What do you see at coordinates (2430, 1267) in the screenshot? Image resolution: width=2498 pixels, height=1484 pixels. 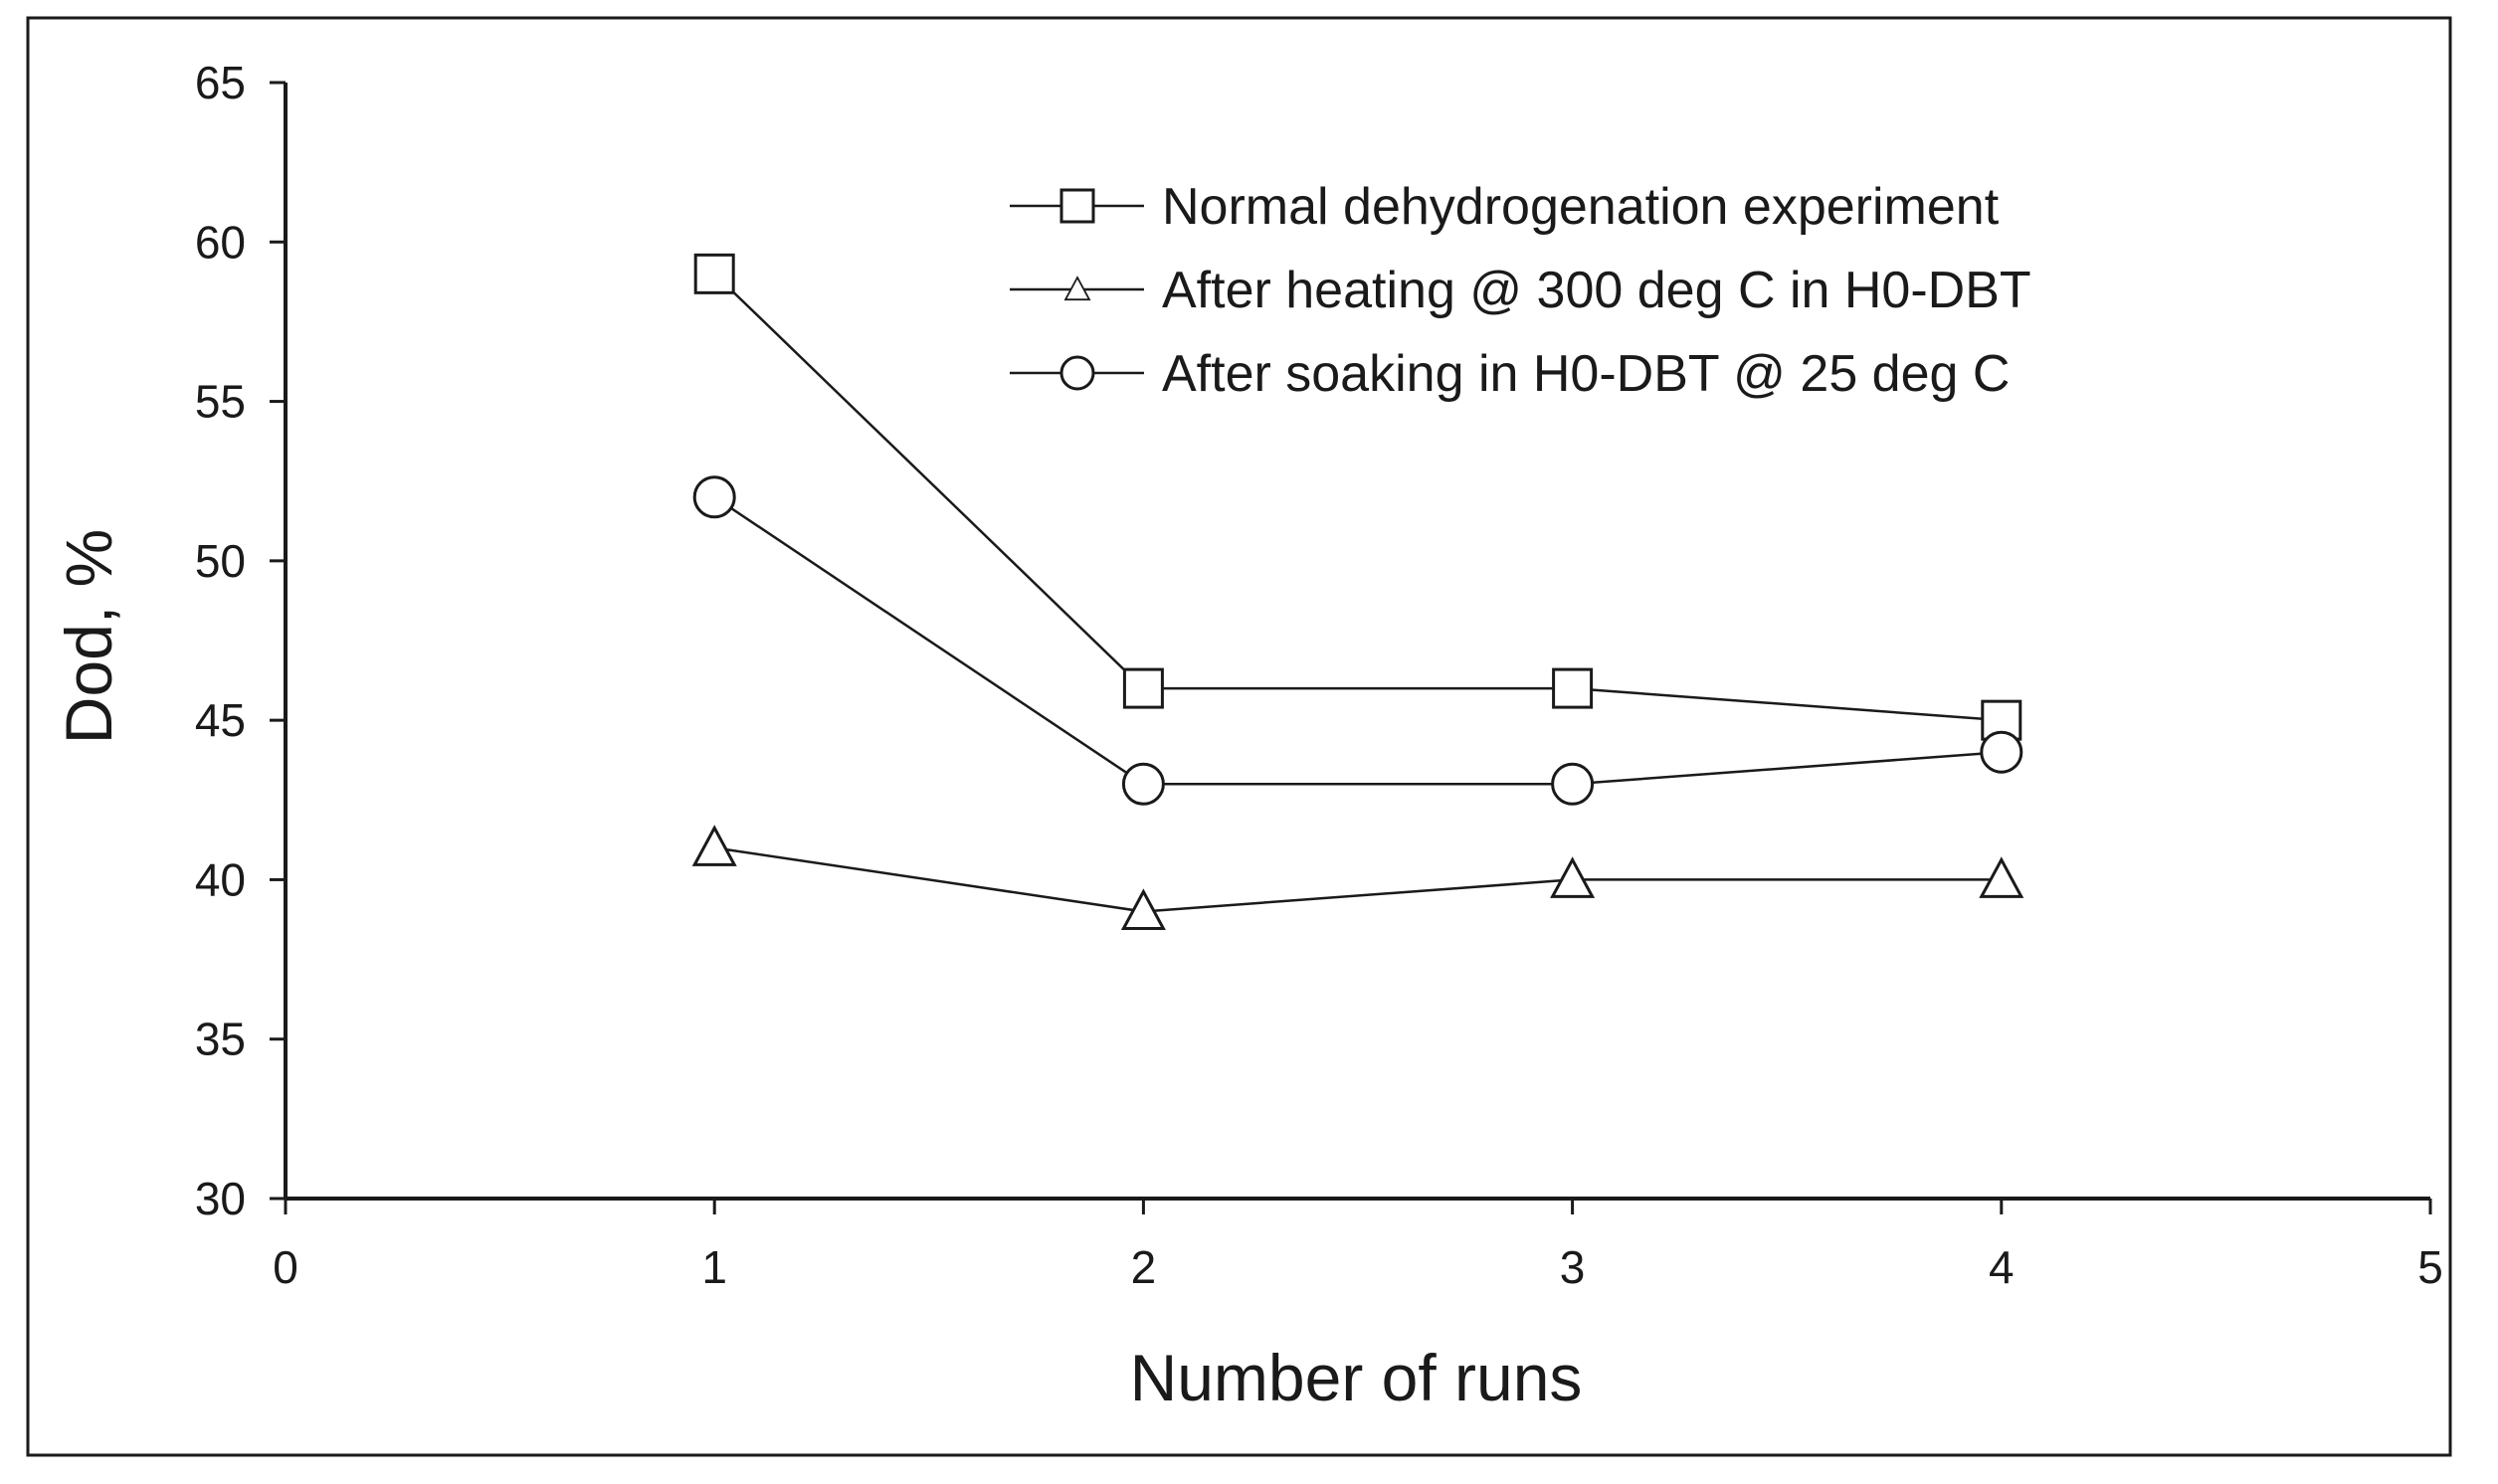 I see `x-tick-label: 5` at bounding box center [2430, 1267].